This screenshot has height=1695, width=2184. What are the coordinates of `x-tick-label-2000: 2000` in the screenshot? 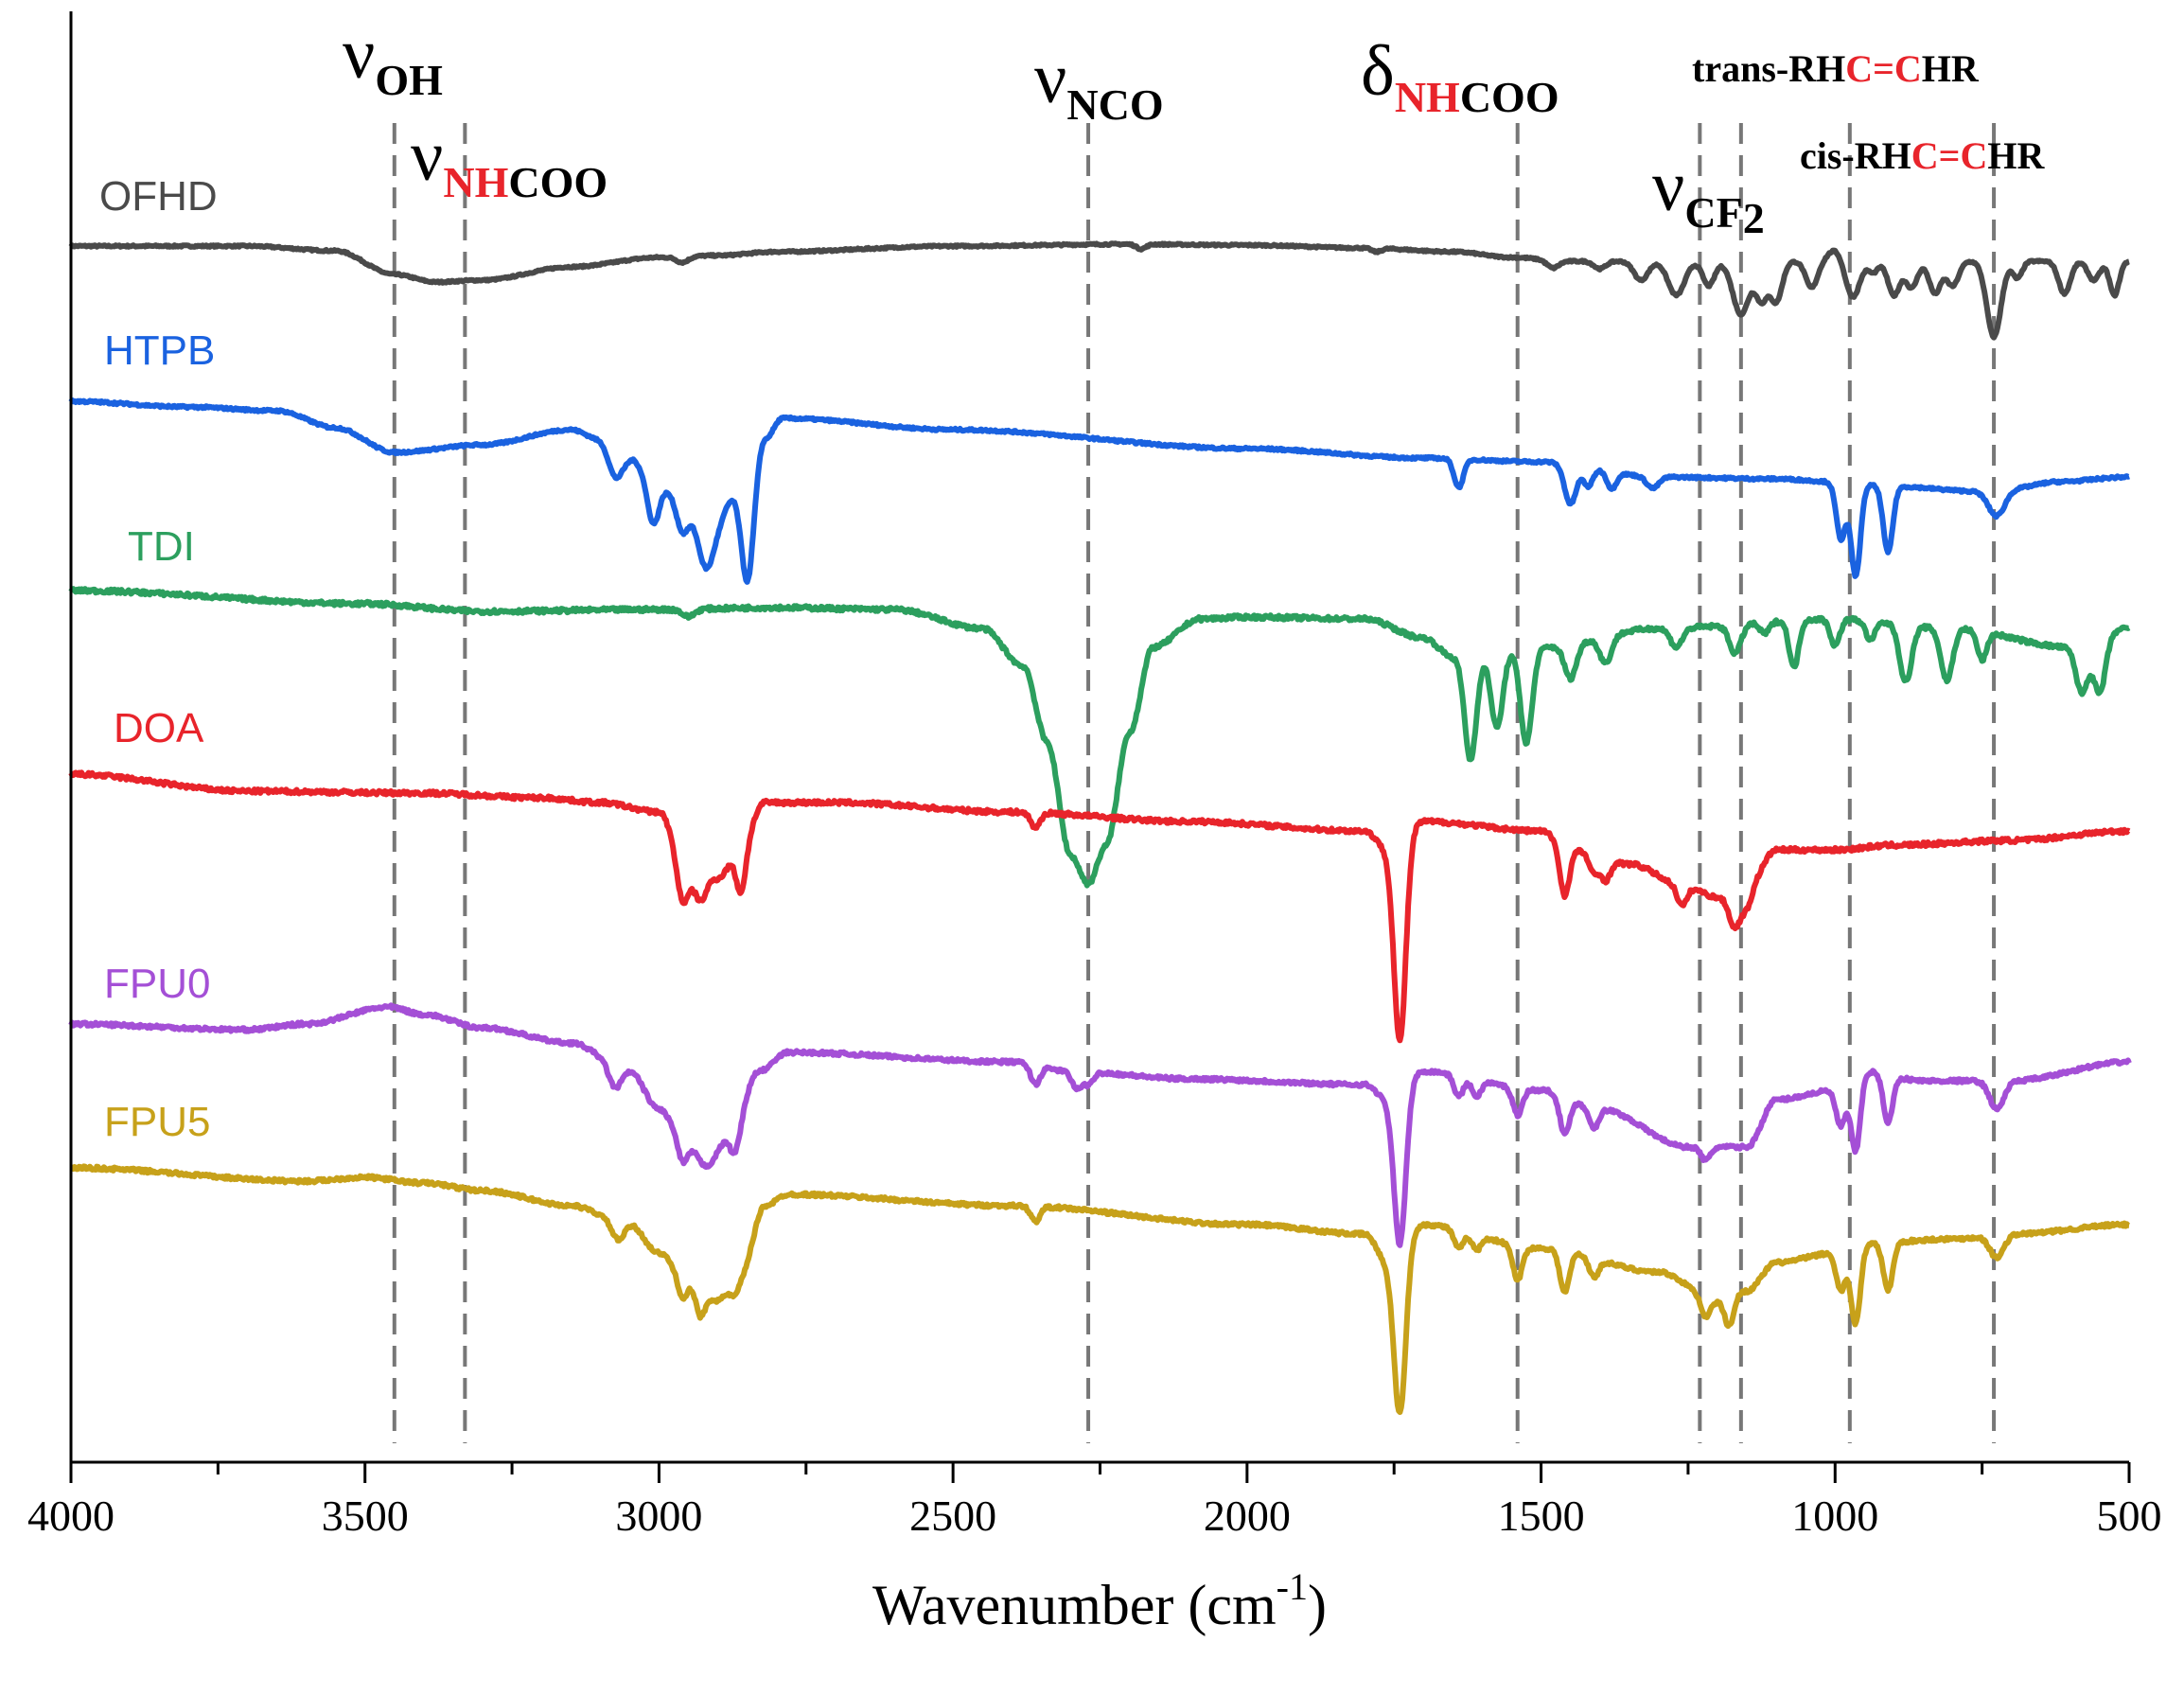 It's located at (1247, 1516).